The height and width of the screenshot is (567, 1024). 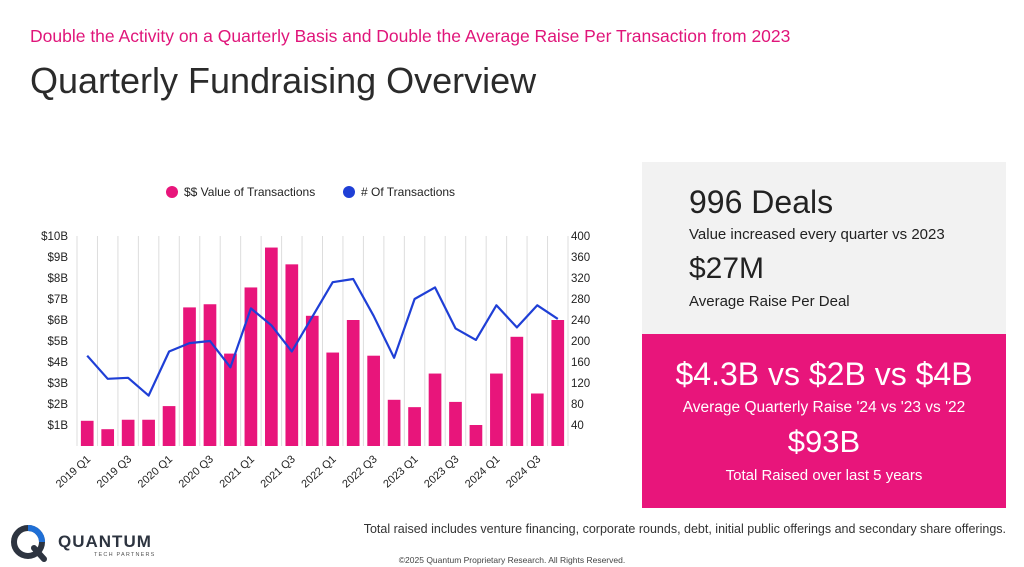 What do you see at coordinates (577, 426) in the screenshot?
I see `y-right-tick-label: 40` at bounding box center [577, 426].